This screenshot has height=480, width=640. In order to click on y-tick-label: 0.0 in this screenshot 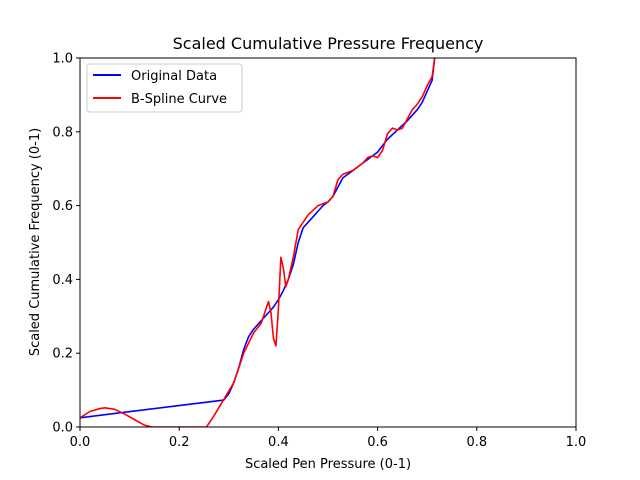, I will do `click(62, 428)`.